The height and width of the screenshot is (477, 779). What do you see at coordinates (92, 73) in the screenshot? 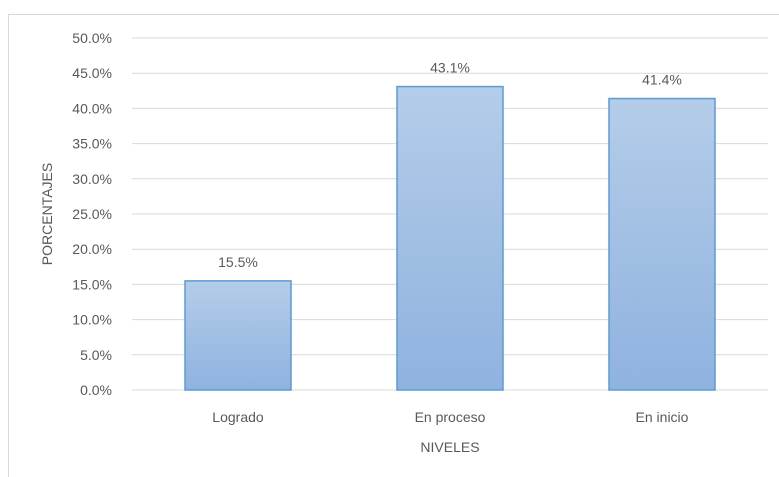
I see `y-tick-label: 45.0%` at bounding box center [92, 73].